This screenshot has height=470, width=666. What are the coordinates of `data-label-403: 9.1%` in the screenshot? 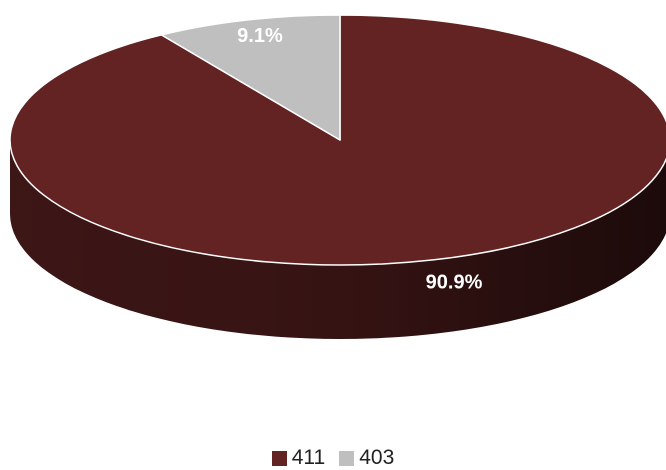 It's located at (260, 36).